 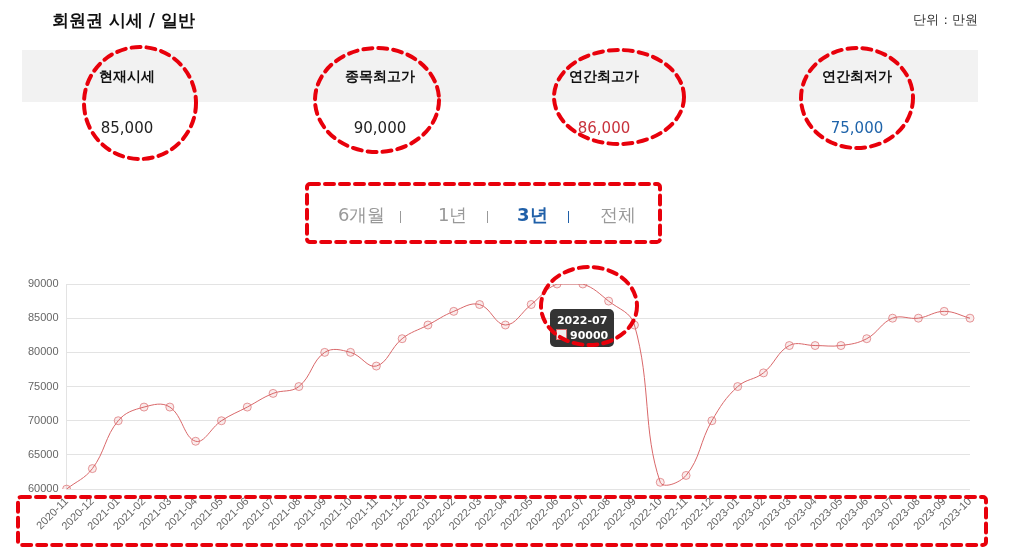 What do you see at coordinates (43, 283) in the screenshot?
I see `y-tick-label: 90000` at bounding box center [43, 283].